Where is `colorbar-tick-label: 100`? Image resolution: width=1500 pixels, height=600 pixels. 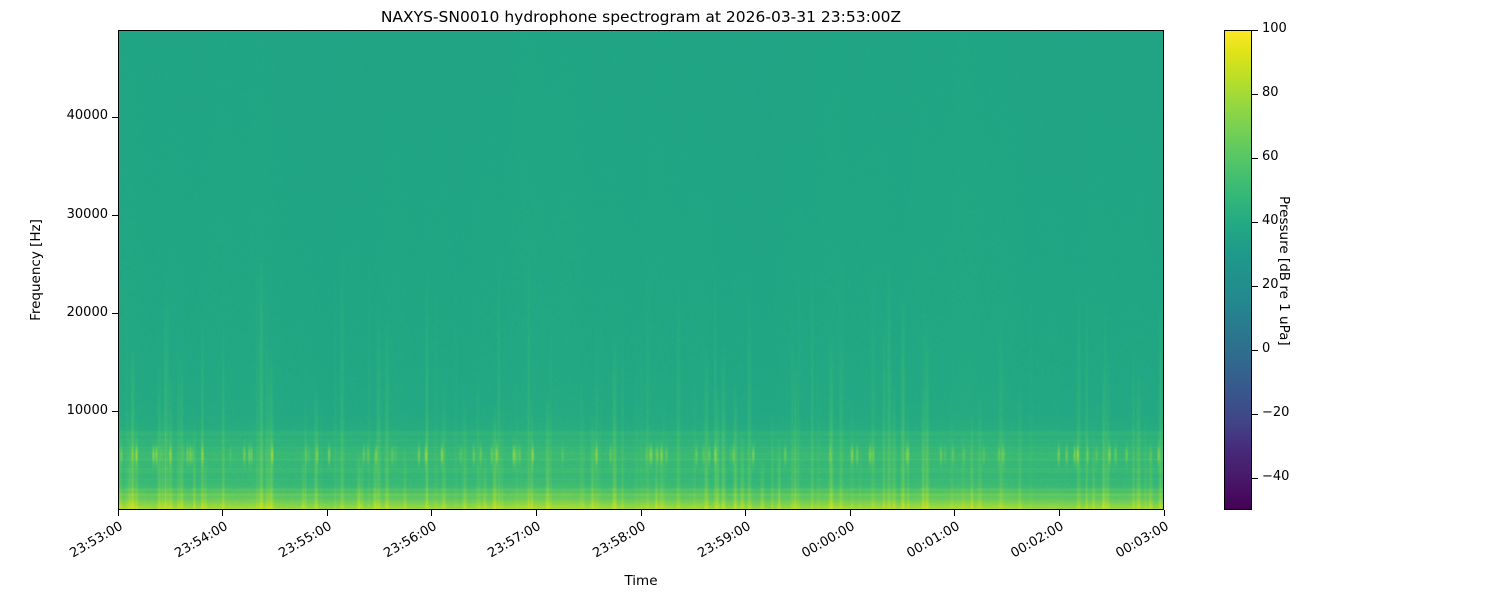 colorbar-tick-label: 100 is located at coordinates (1274, 28).